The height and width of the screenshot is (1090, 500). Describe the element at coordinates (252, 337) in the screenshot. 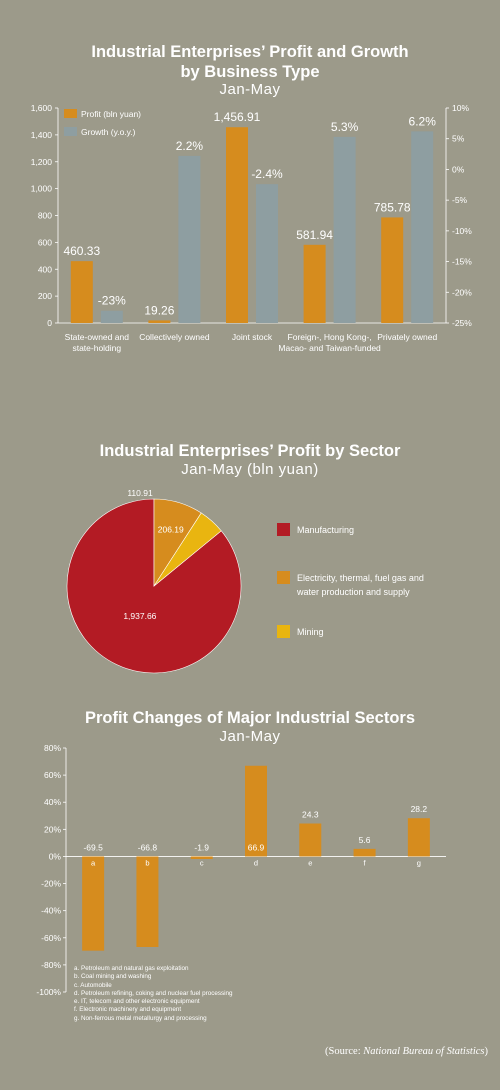

I see `category-label: Joint stock` at that location.